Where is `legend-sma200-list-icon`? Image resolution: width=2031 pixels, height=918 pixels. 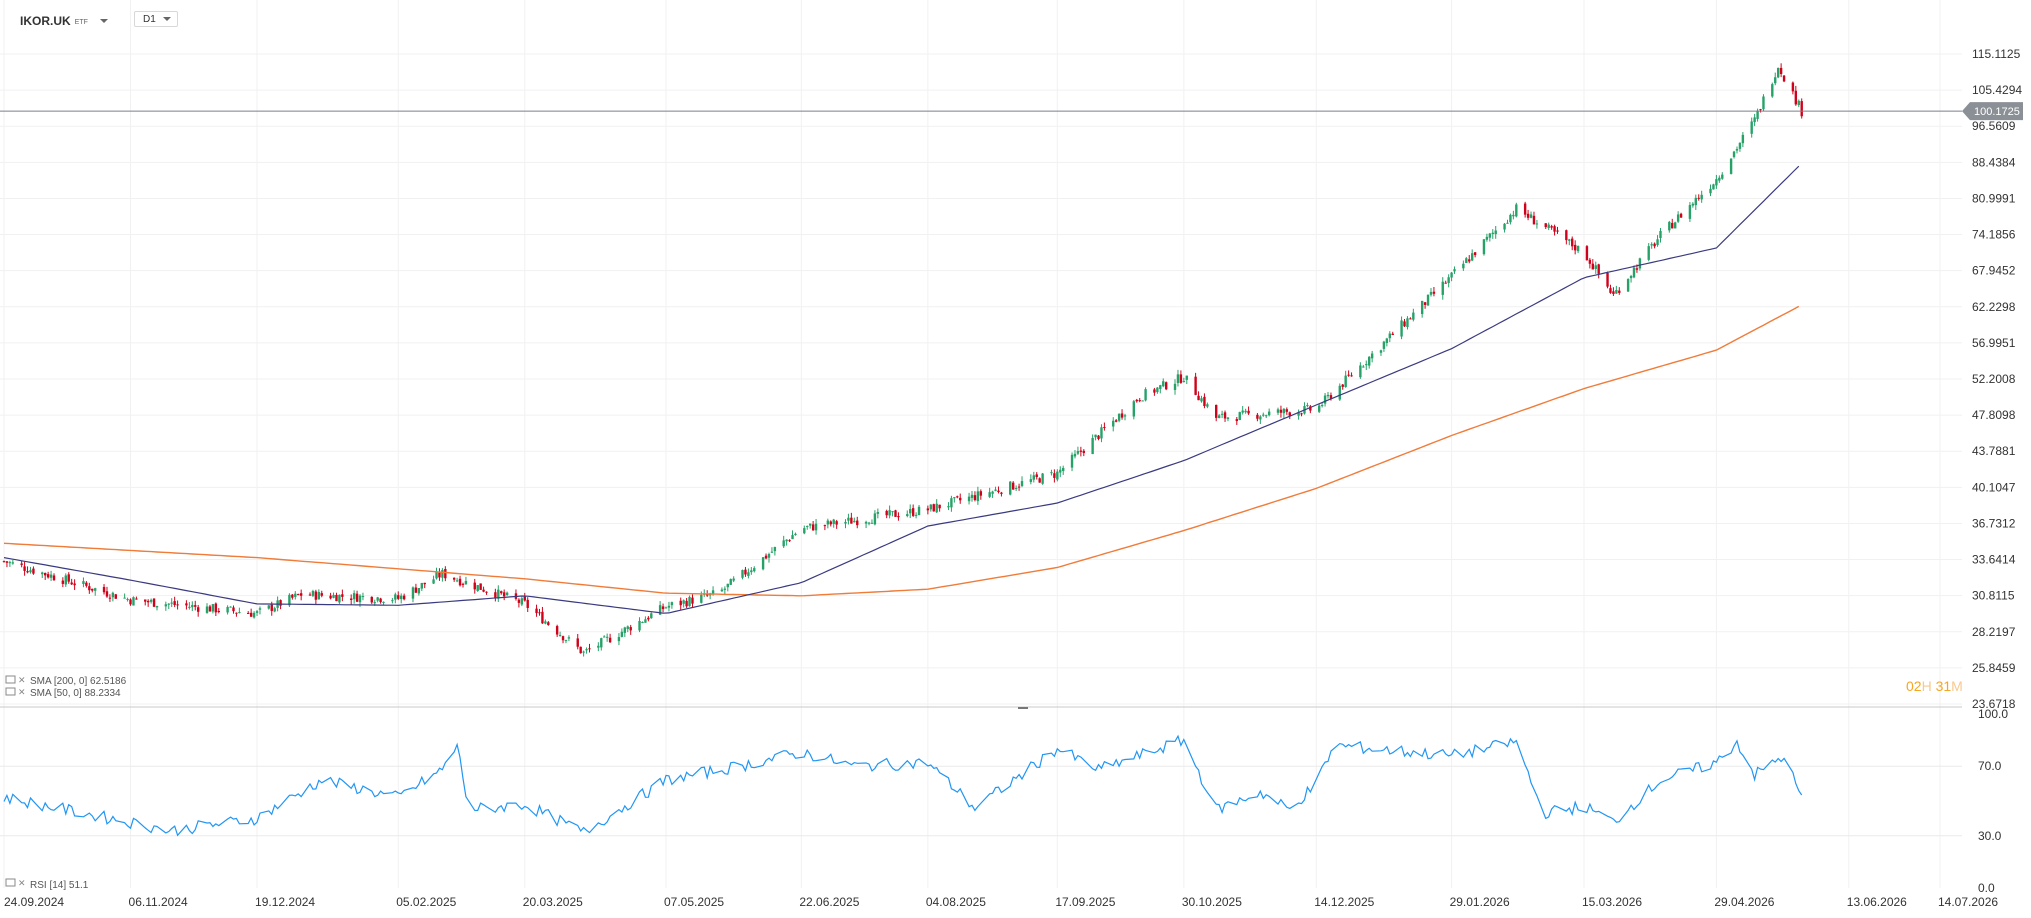 legend-sma200-list-icon is located at coordinates (10, 679).